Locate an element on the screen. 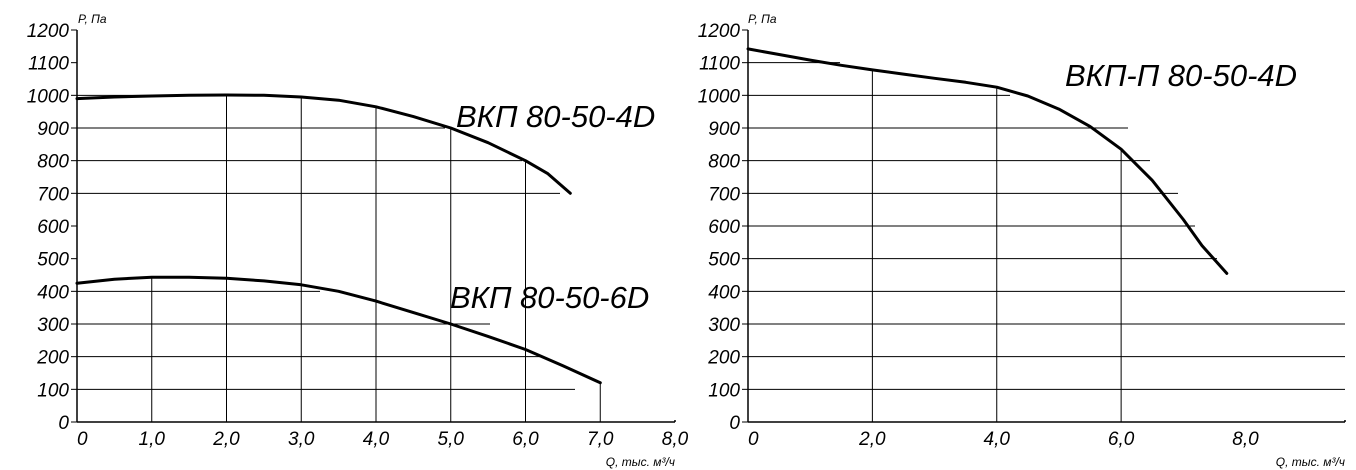 Image resolution: width=1356 pixels, height=470 pixels. x-tick-label: 3,0 is located at coordinates (301, 439).